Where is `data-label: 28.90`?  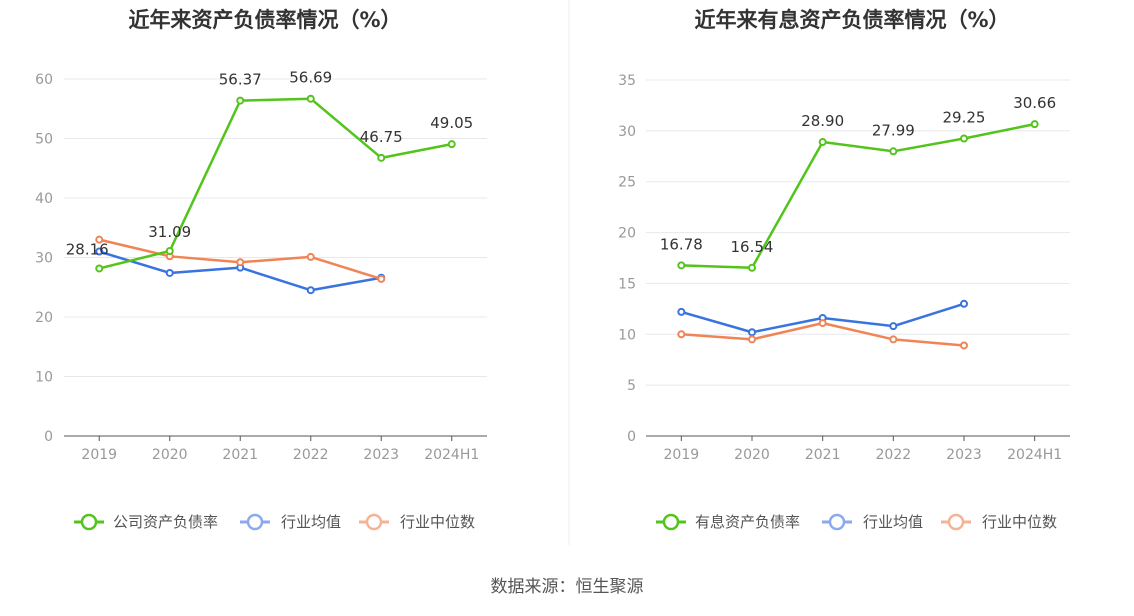 data-label: 28.90 is located at coordinates (822, 121).